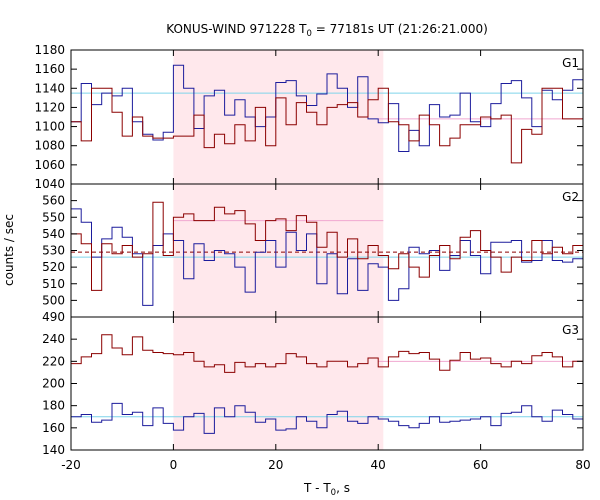 Image resolution: width=600 pixels, height=500 pixels. Describe the element at coordinates (53, 384) in the screenshot. I see `y-tick-label: 200` at that location.